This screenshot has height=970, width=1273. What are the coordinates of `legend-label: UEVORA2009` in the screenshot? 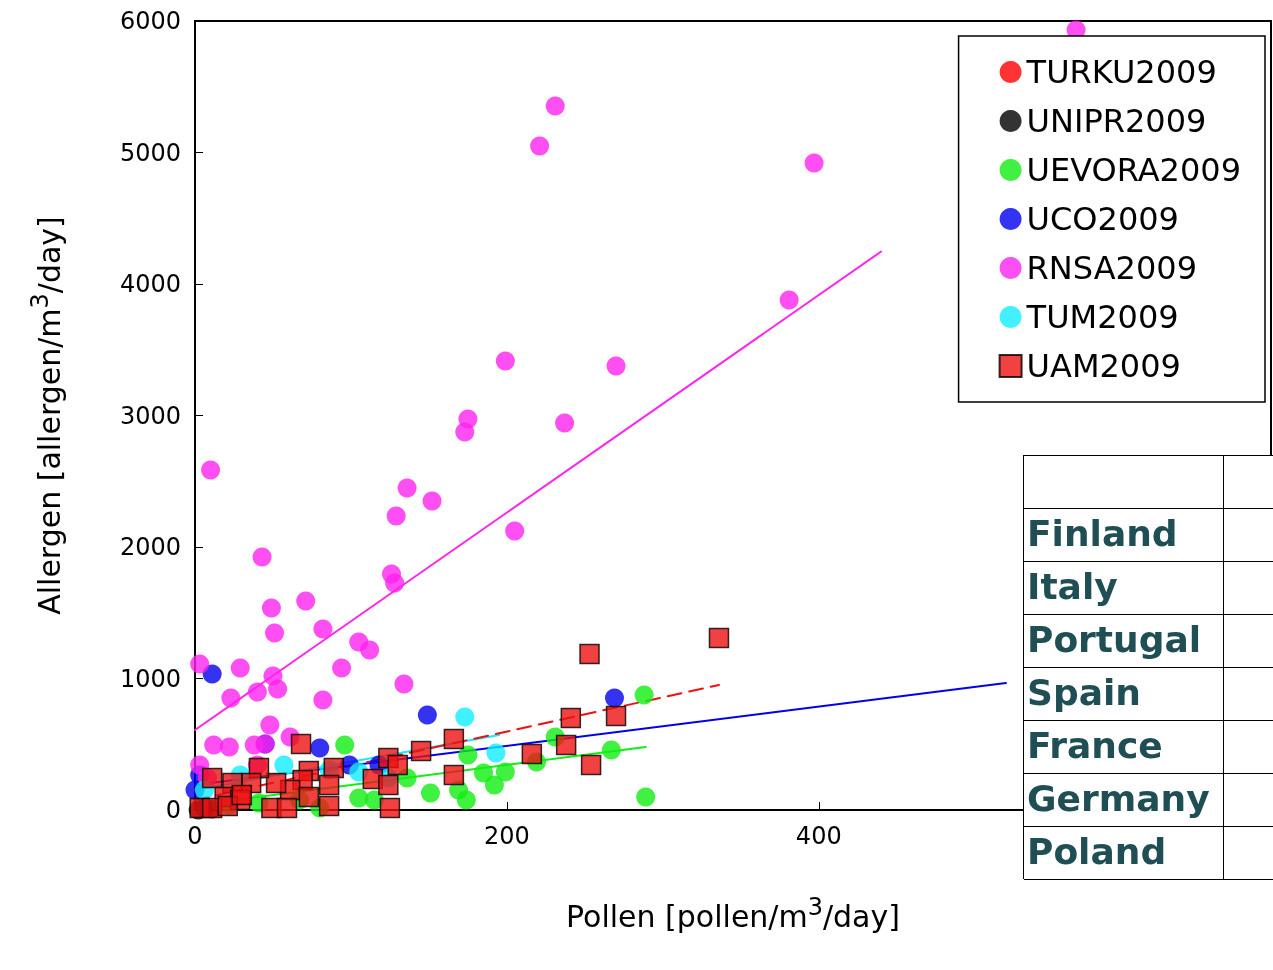 It's located at (1133, 170).